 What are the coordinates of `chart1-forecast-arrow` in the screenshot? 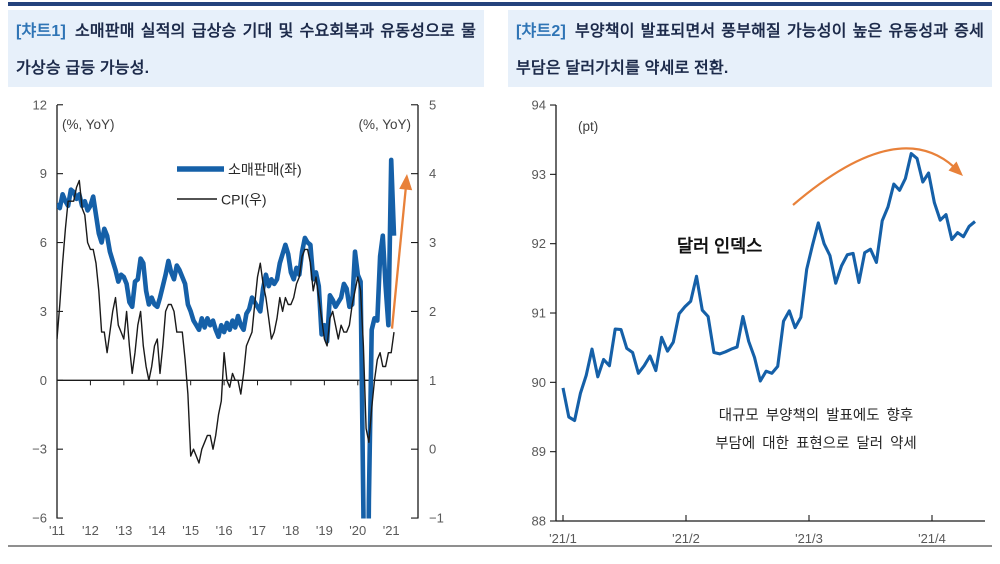 It's located at (398, 258).